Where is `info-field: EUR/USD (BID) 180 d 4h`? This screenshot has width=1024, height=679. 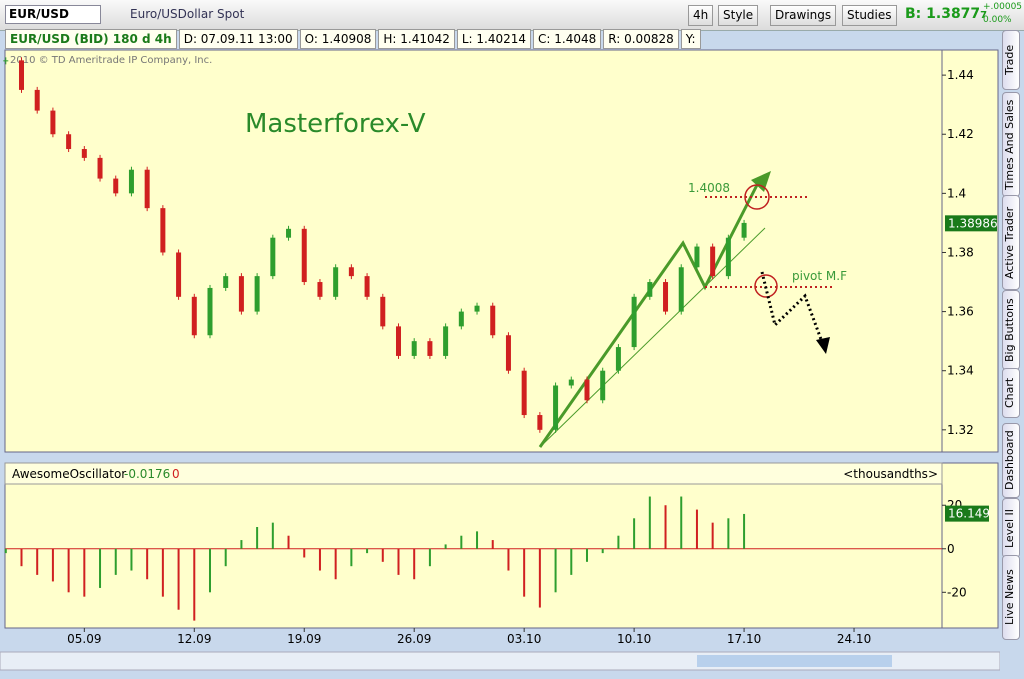 info-field: EUR/USD (BID) 180 d 4h is located at coordinates (91, 39).